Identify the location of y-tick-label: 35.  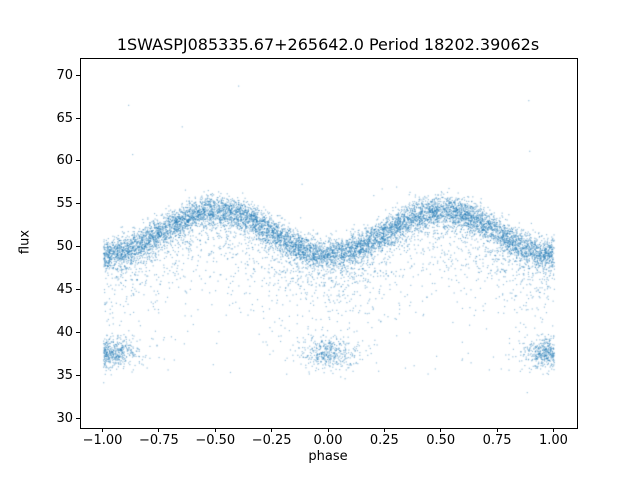
(64, 375).